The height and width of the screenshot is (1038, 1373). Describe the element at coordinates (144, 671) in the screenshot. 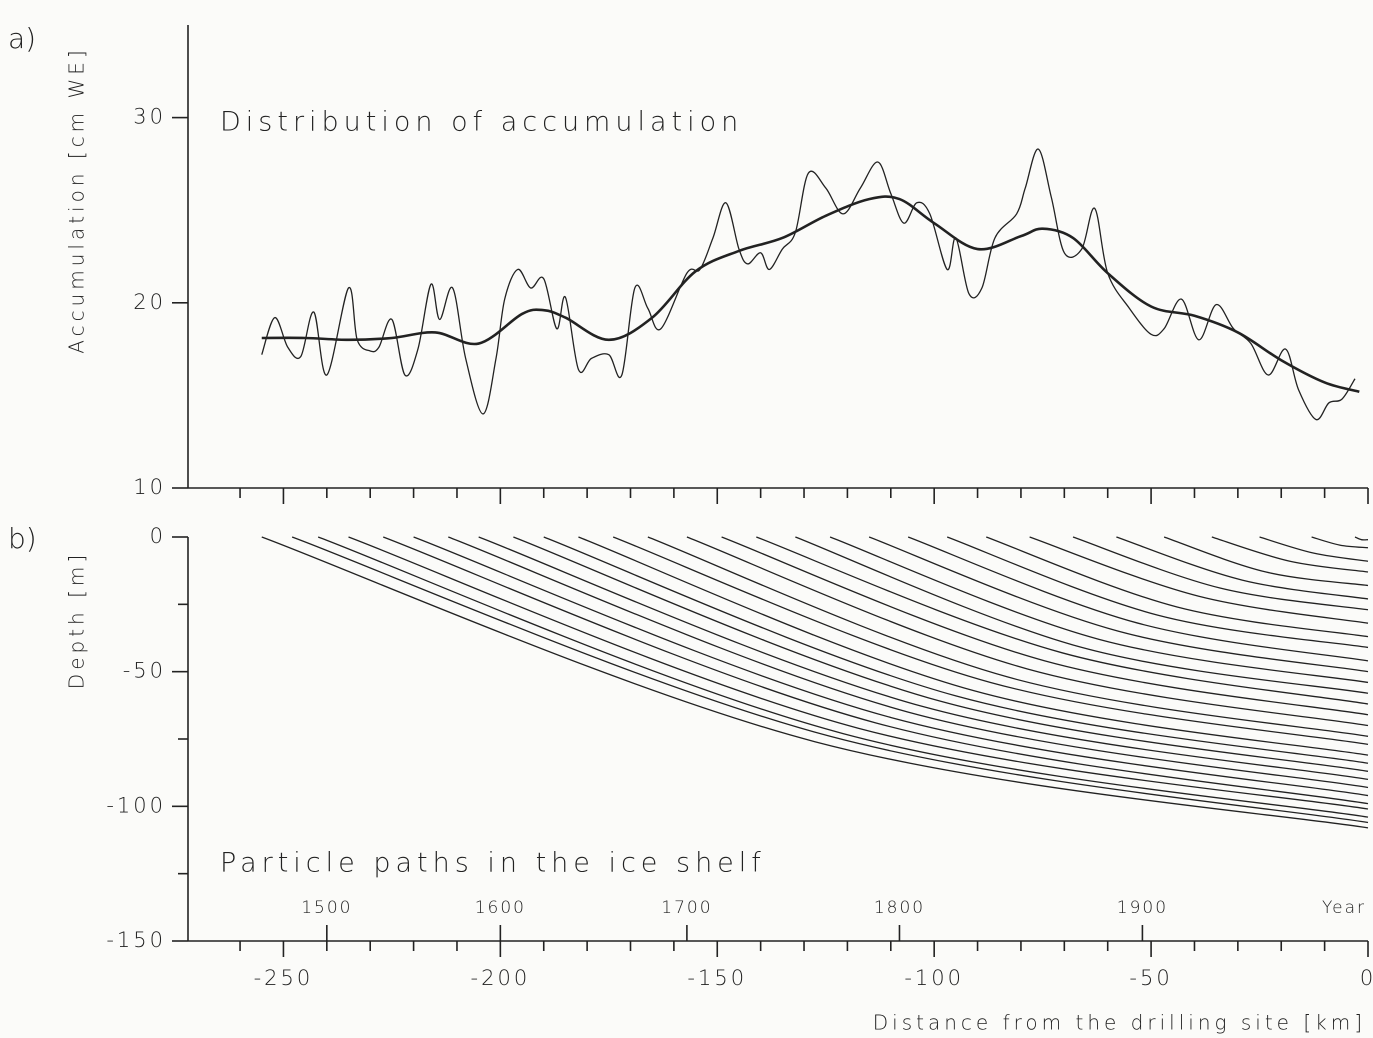

I see `y-tick-label: -50` at that location.